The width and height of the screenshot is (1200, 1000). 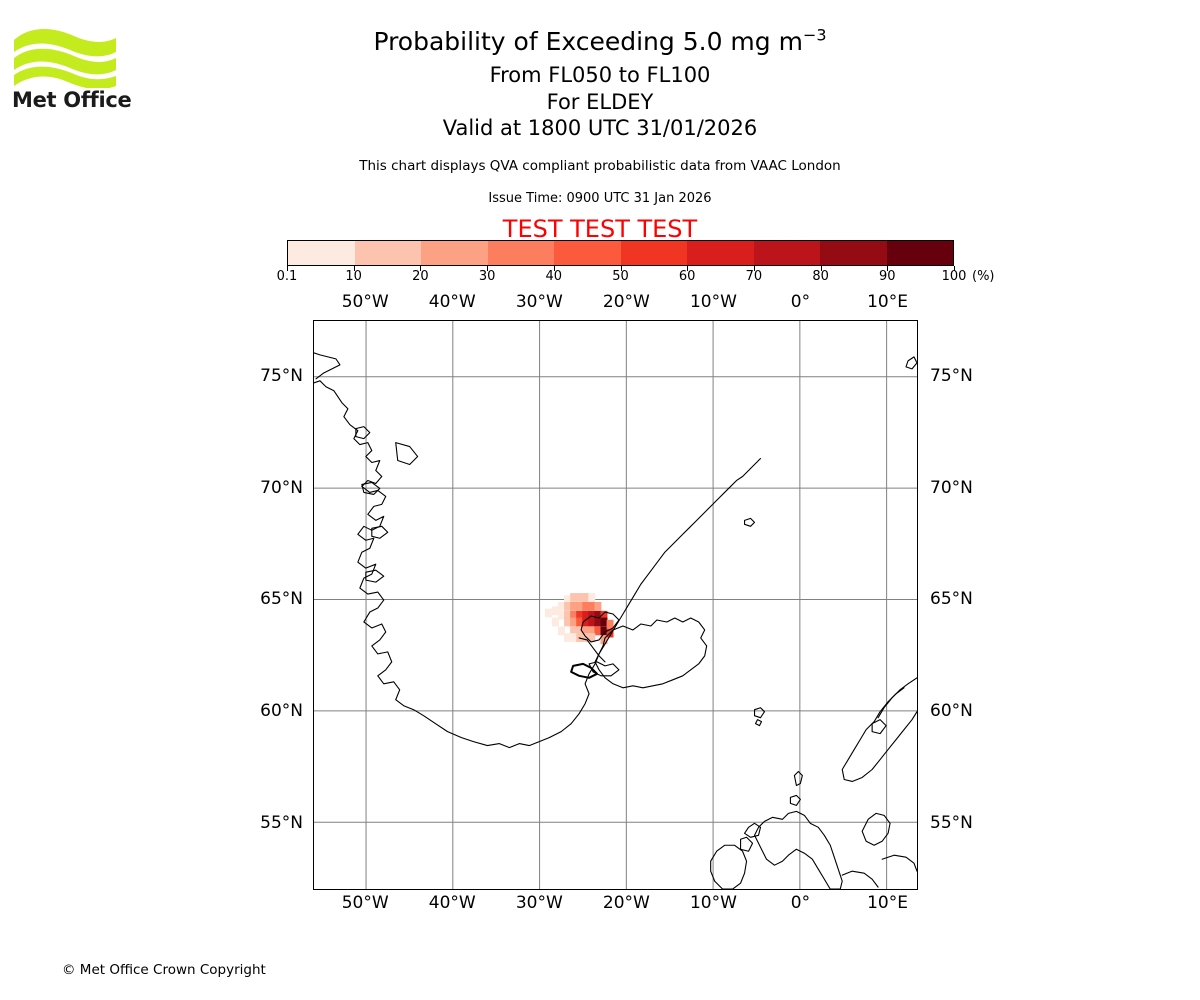 I want to click on ireland-coastline, so click(x=729, y=866).